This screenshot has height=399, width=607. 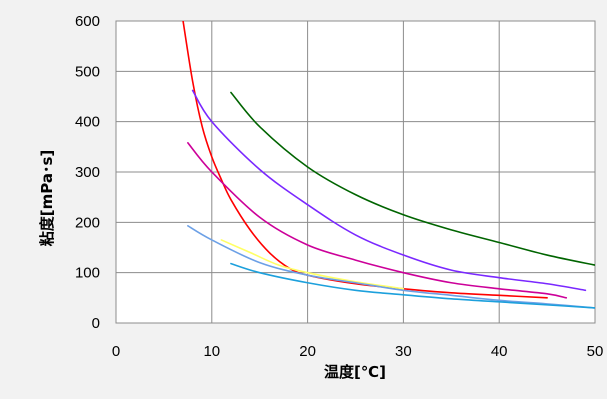 What do you see at coordinates (87, 222) in the screenshot?
I see `y-tick-label: 200` at bounding box center [87, 222].